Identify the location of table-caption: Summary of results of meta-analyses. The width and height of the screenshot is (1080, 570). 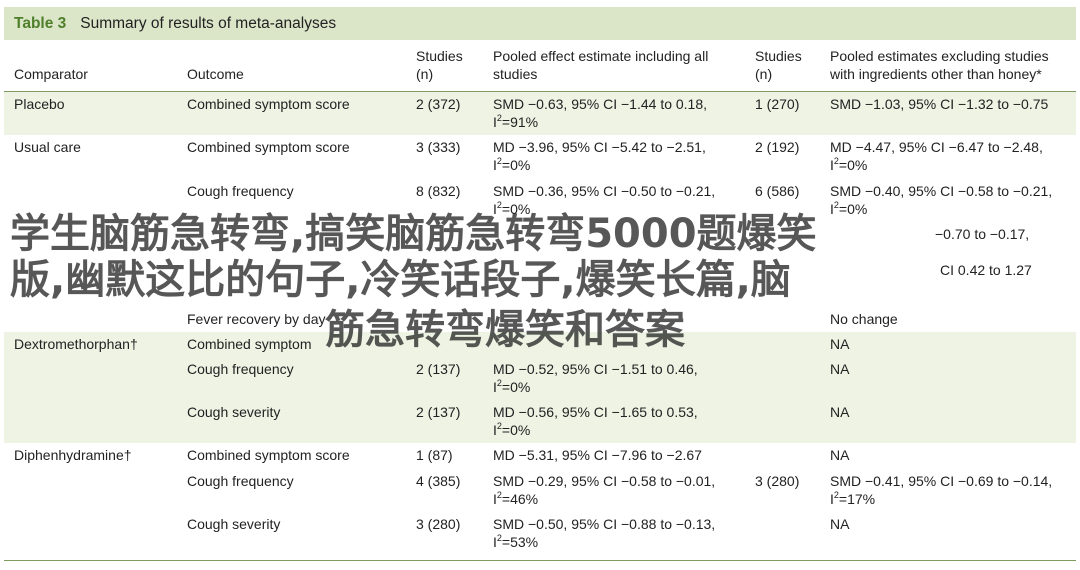
(208, 23).